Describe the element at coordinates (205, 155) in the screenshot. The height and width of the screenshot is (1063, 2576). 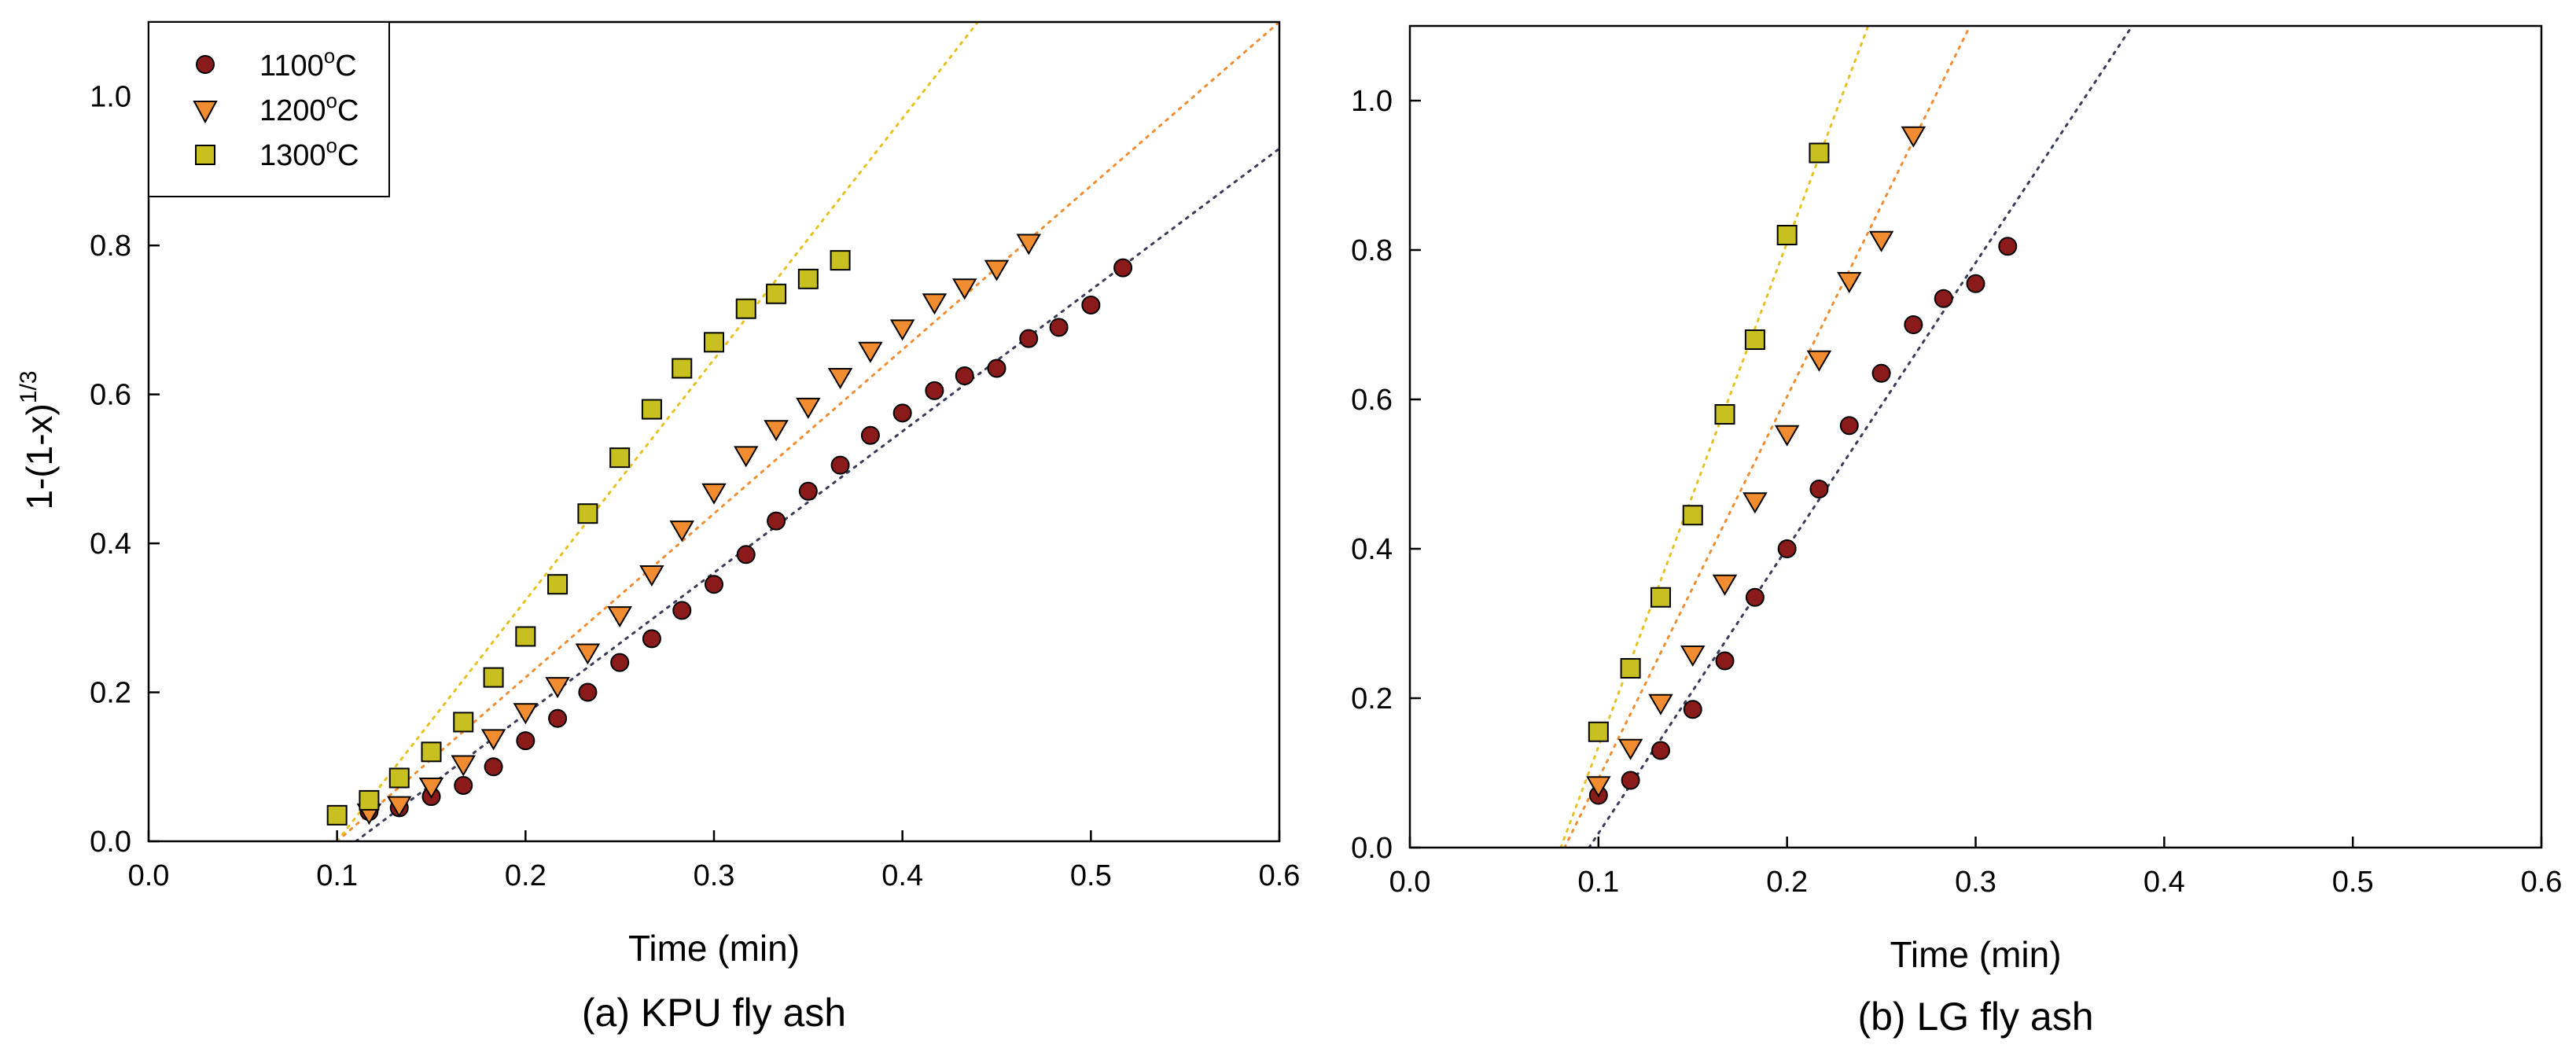
I see `square-marker-icon` at that location.